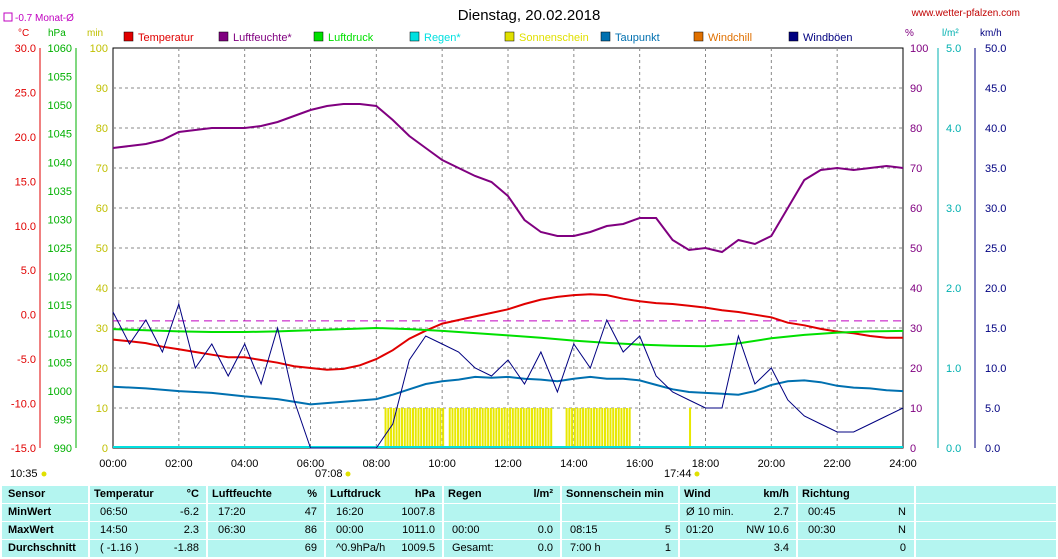 The image size is (1058, 559). Describe the element at coordinates (953, 449) in the screenshot. I see `rain-tick: 0.0` at that location.